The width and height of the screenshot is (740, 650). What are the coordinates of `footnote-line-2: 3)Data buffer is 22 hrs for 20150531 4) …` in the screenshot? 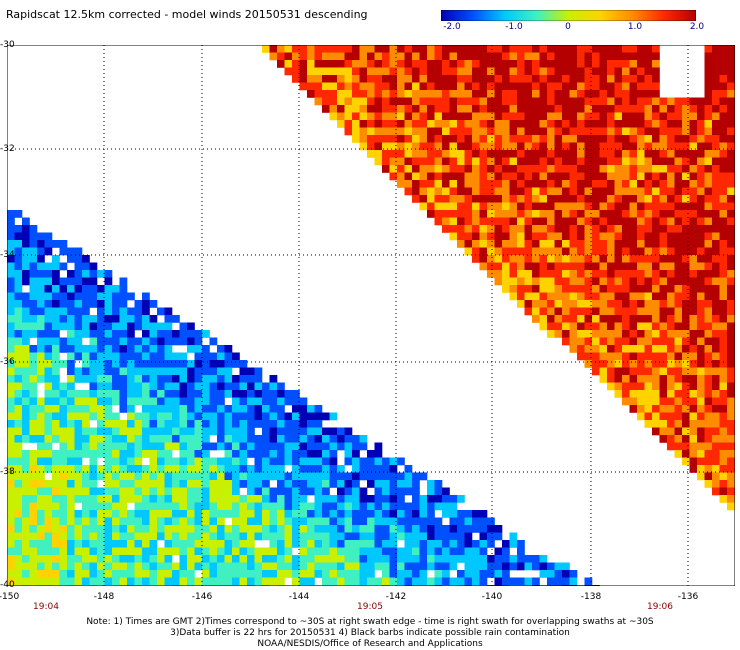 It's located at (370, 633).